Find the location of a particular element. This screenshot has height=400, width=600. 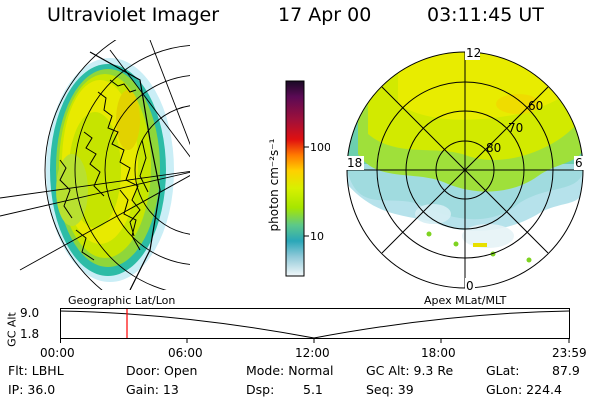

colorbar: 100 10 is located at coordinates (307, 178).